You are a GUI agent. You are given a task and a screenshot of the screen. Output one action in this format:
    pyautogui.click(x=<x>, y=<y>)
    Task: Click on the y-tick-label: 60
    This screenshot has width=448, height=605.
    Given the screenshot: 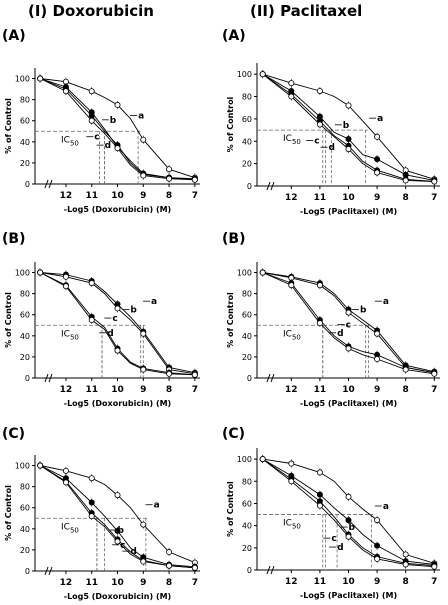 What is the action you would take?
    pyautogui.click(x=25, y=315)
    